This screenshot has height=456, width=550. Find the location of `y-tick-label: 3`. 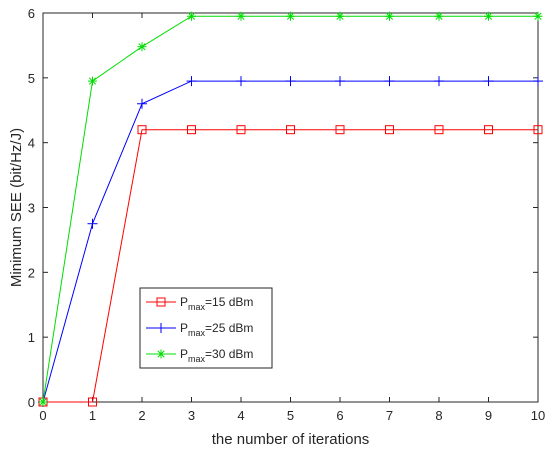

y-tick-label: 3 is located at coordinates (31, 208).